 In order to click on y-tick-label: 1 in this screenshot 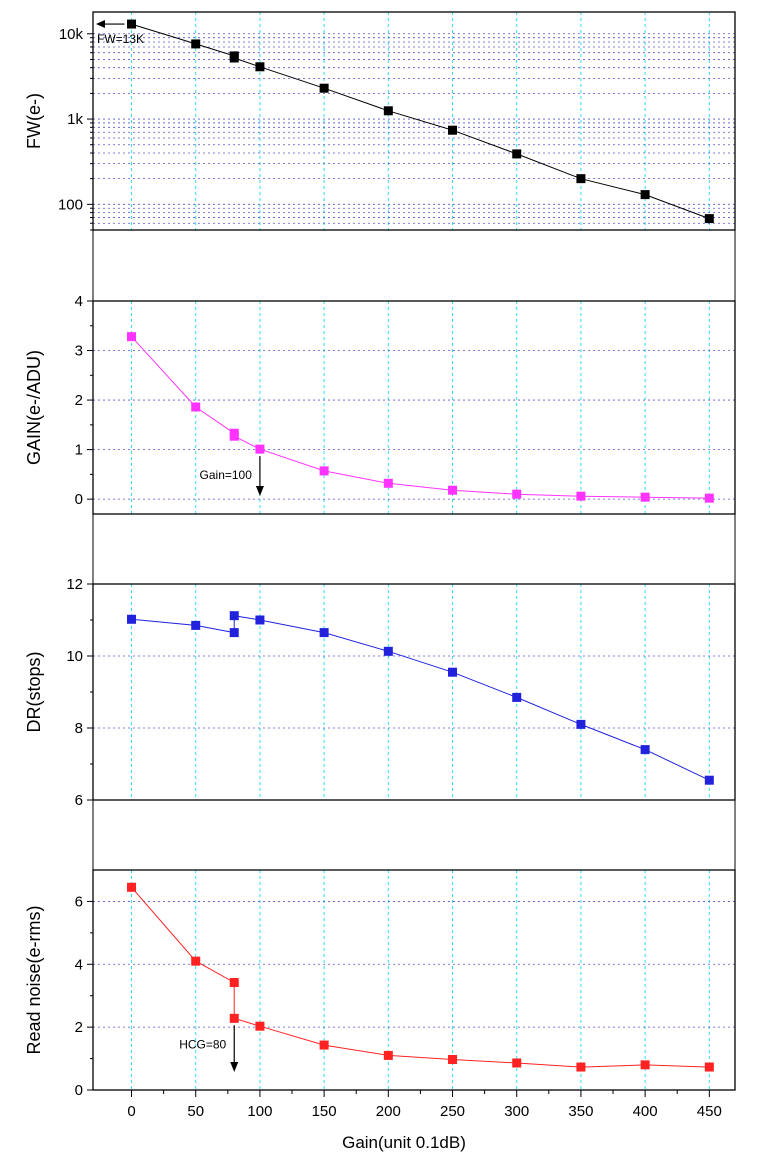, I will do `click(79, 450)`.